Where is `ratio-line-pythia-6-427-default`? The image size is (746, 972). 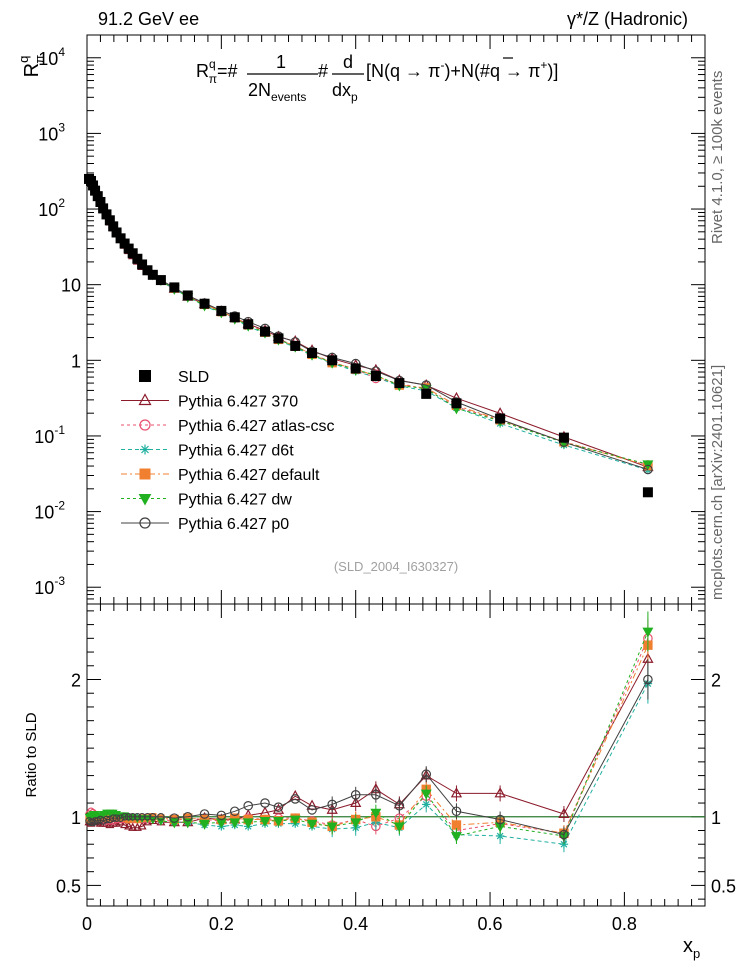 ratio-line-pythia-6-427-default is located at coordinates (369, 739).